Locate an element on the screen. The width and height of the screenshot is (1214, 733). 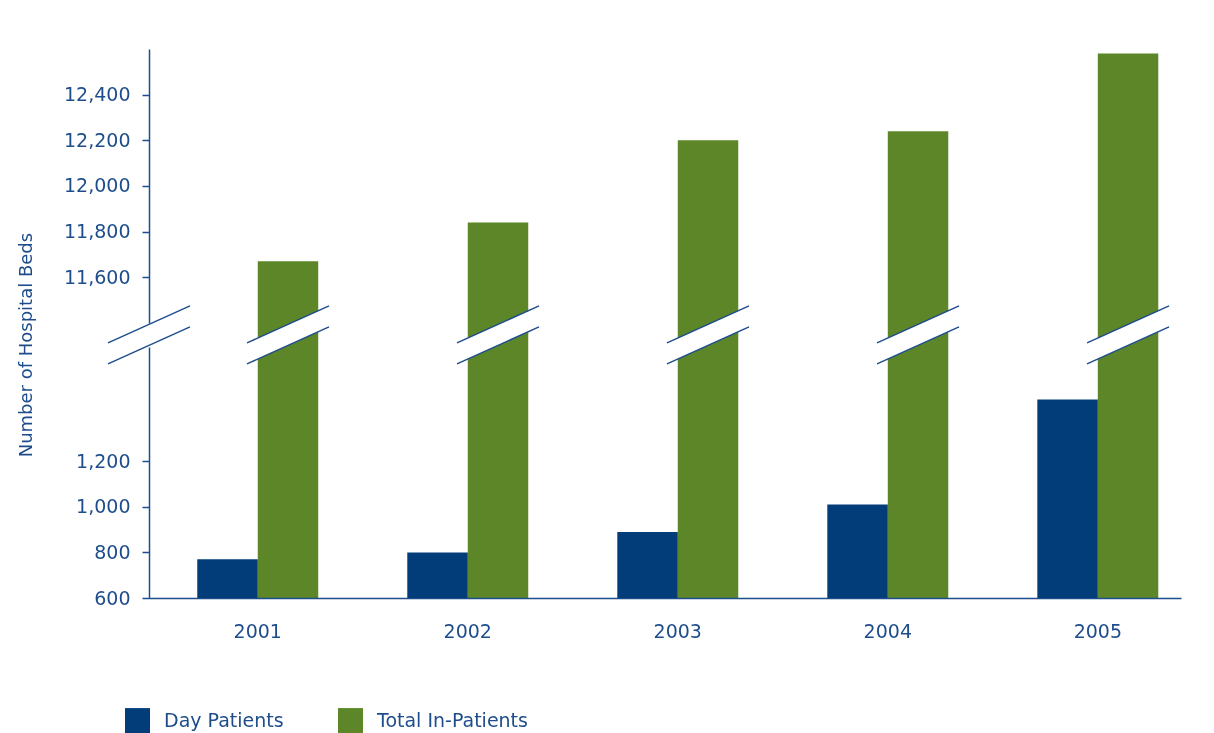
x-tick-label: 2002 is located at coordinates (467, 630).